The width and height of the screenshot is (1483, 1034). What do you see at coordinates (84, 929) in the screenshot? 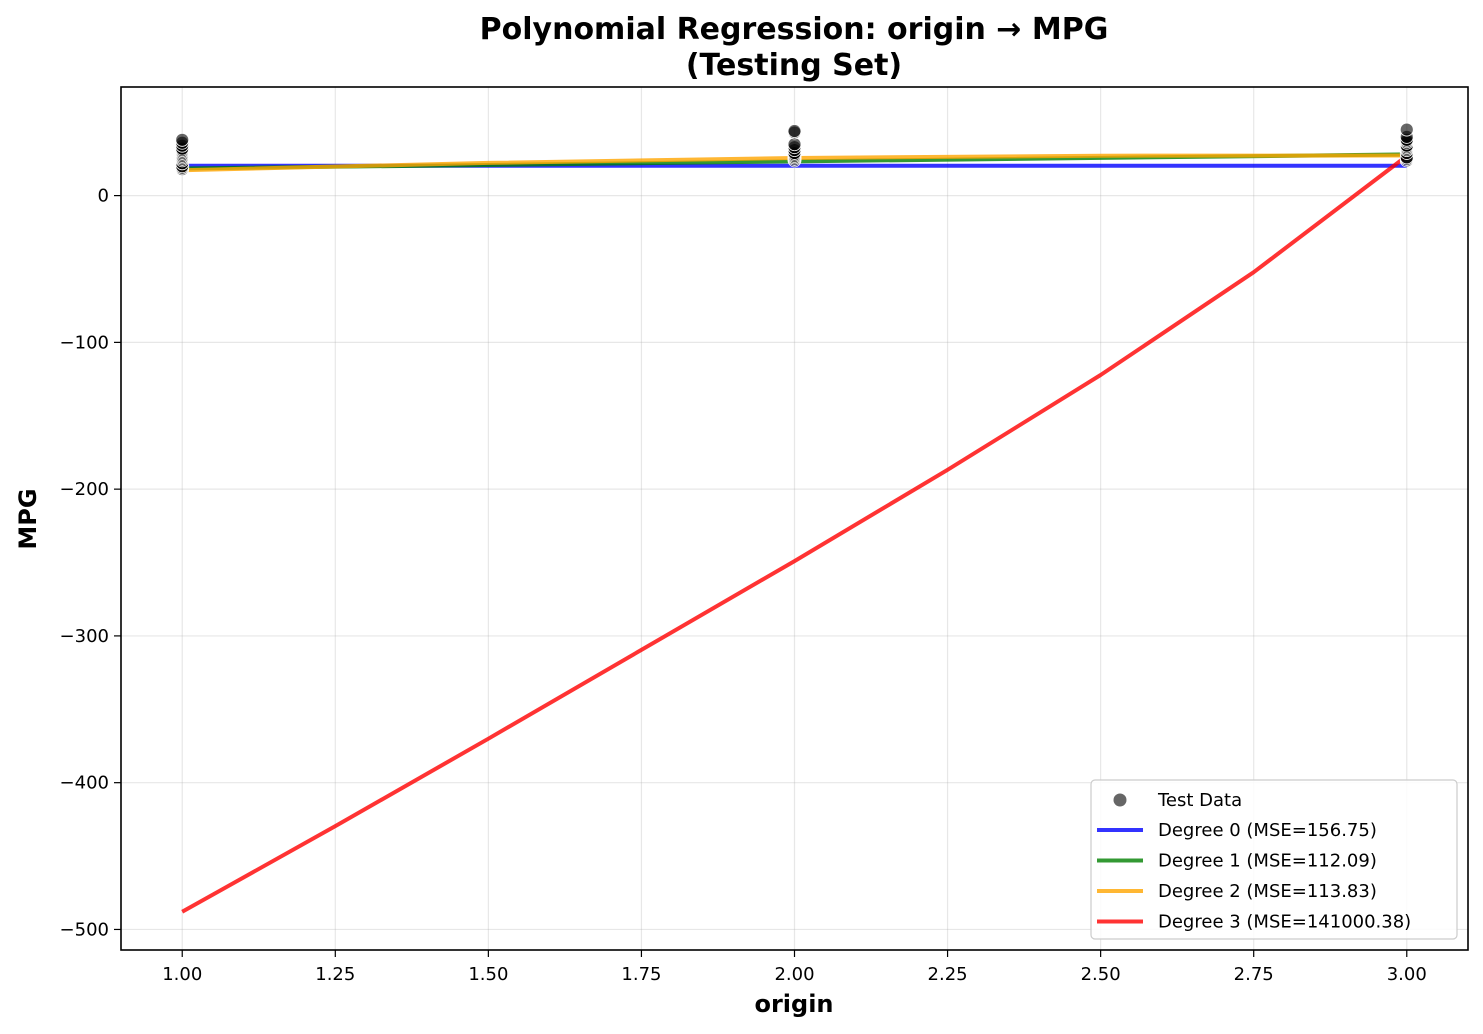
I see `y-tick-label: −500` at bounding box center [84, 929].